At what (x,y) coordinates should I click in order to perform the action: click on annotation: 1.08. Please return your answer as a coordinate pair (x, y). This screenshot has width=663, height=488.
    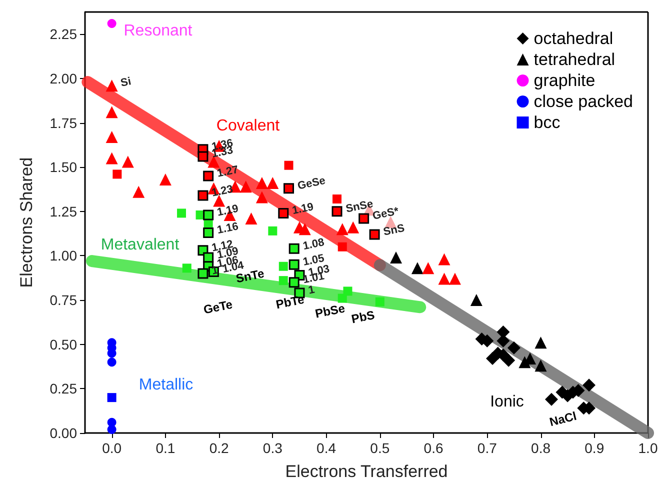
    Looking at the image, I should click on (314, 244).